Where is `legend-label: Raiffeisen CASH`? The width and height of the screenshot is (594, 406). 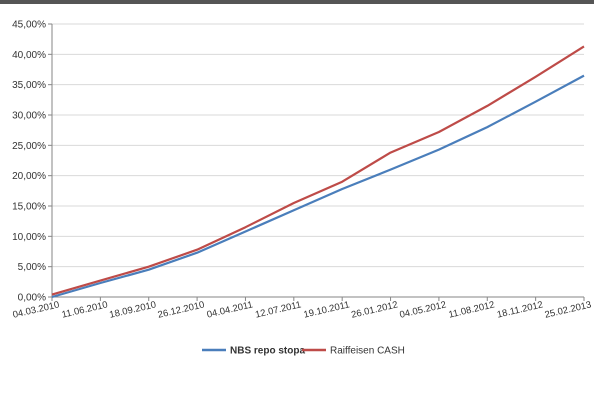
legend-label: Raiffeisen CASH is located at coordinates (367, 351).